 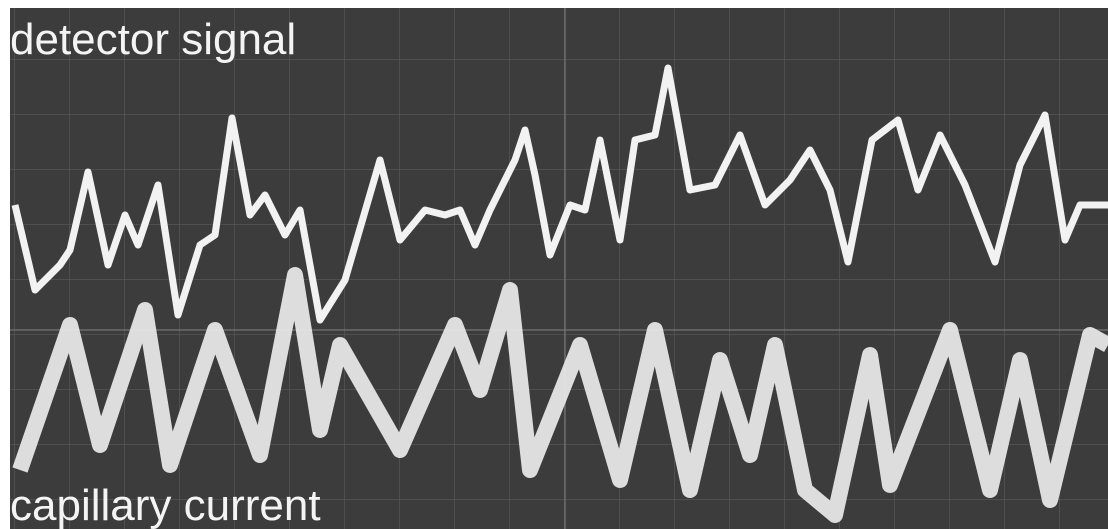 What do you see at coordinates (165, 505) in the screenshot?
I see `bottom-label: capillary current` at bounding box center [165, 505].